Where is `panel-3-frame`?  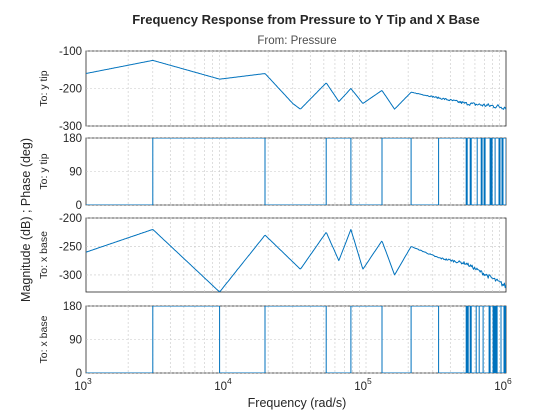
panel-3-frame is located at coordinates (296, 255).